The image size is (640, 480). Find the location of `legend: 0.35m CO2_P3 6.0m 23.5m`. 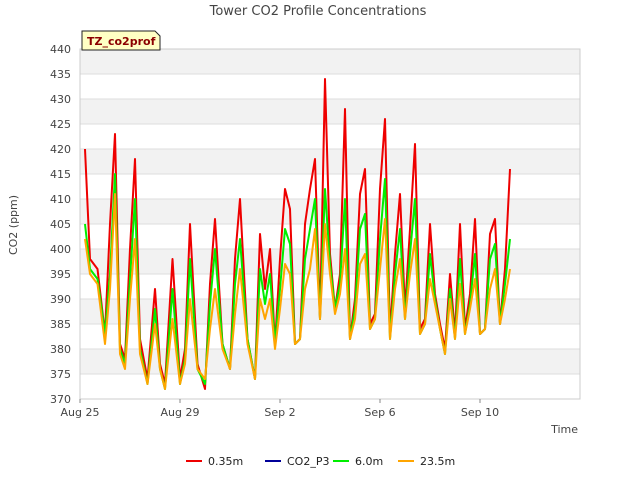

legend: 0.35m CO2_P3 6.0m 23.5m is located at coordinates (320, 461).